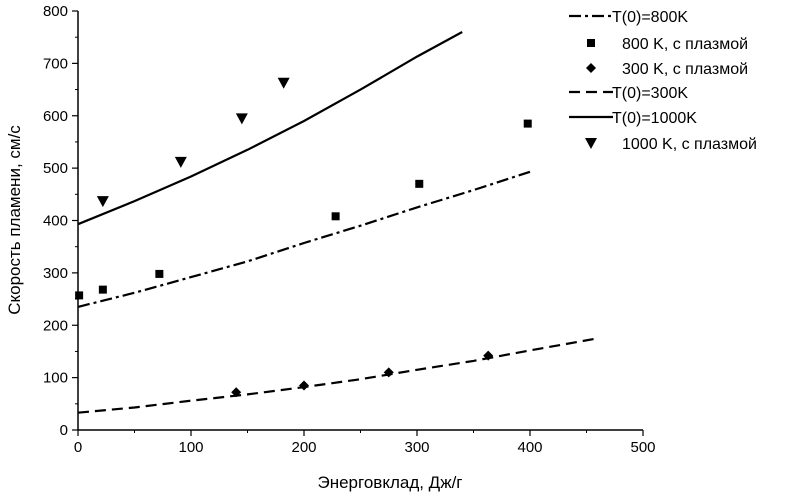 Image resolution: width=797 pixels, height=496 pixels. What do you see at coordinates (685, 44) in the screenshot?
I see `legend-label: 800 K, с плазмой` at bounding box center [685, 44].